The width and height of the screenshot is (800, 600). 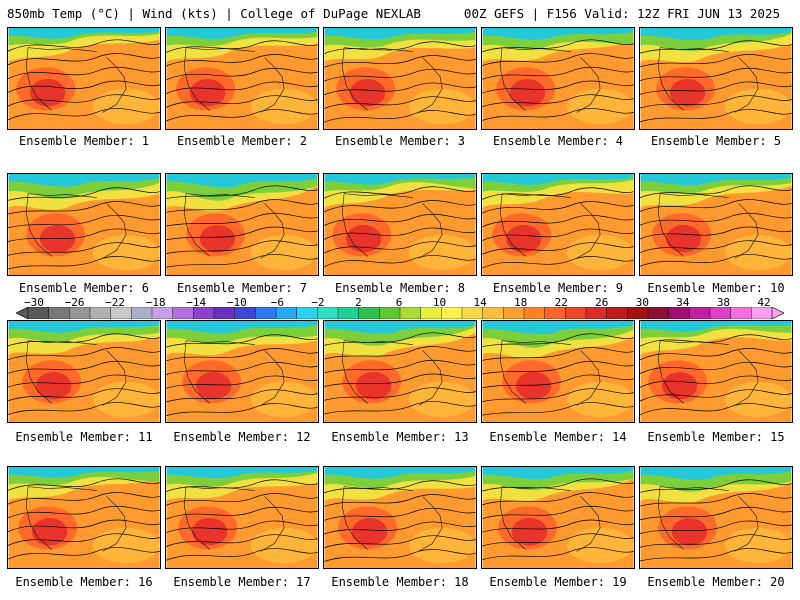 What do you see at coordinates (400, 288) in the screenshot?
I see `ensemble-member-label: Ensemble Member: 8` at bounding box center [400, 288].